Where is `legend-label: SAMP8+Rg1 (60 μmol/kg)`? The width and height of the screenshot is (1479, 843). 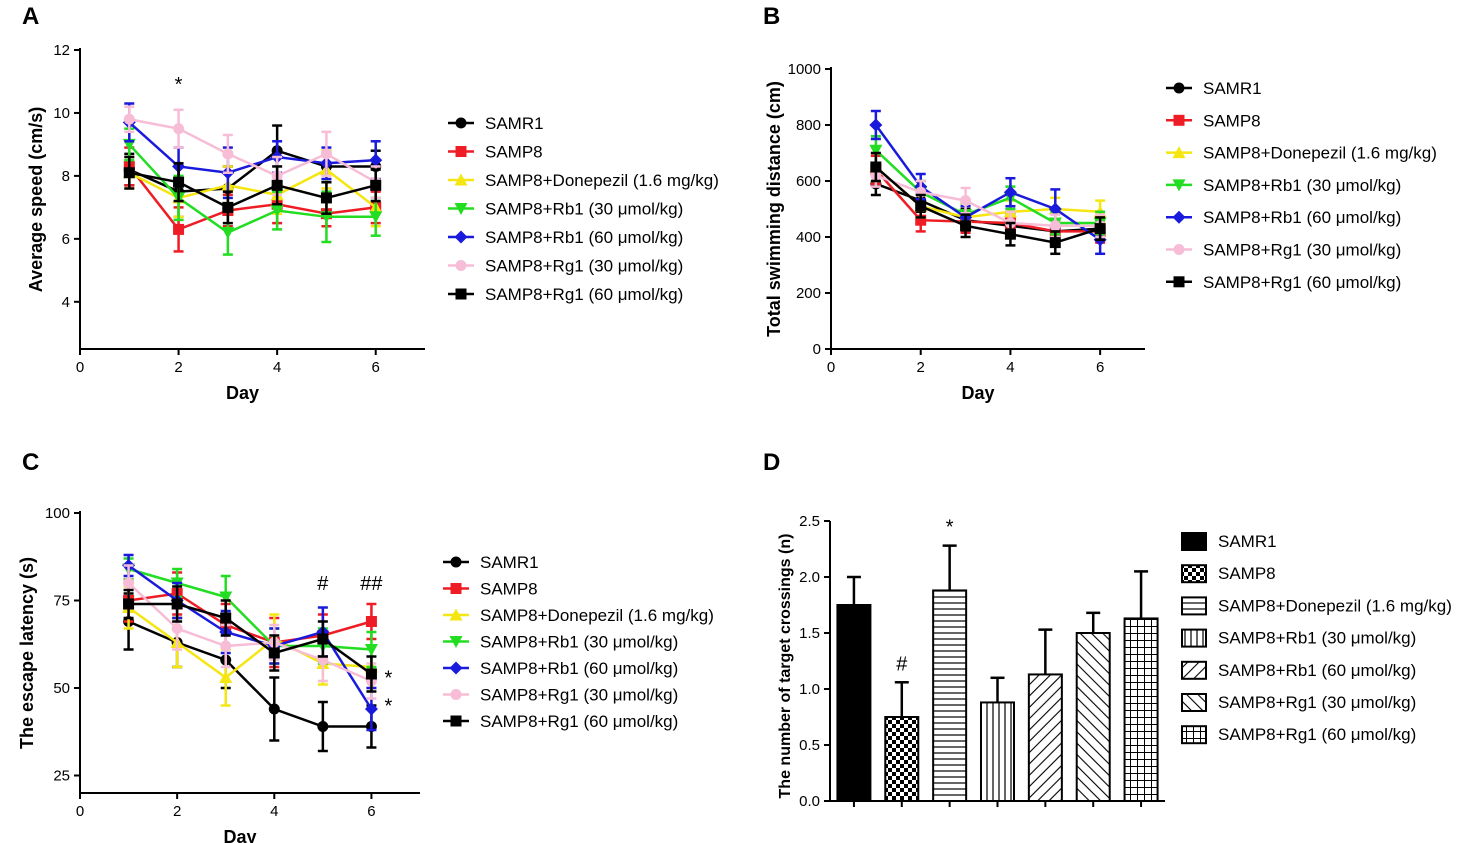 legend-label: SAMP8+Rg1 (60 μmol/kg) is located at coordinates (584, 294).